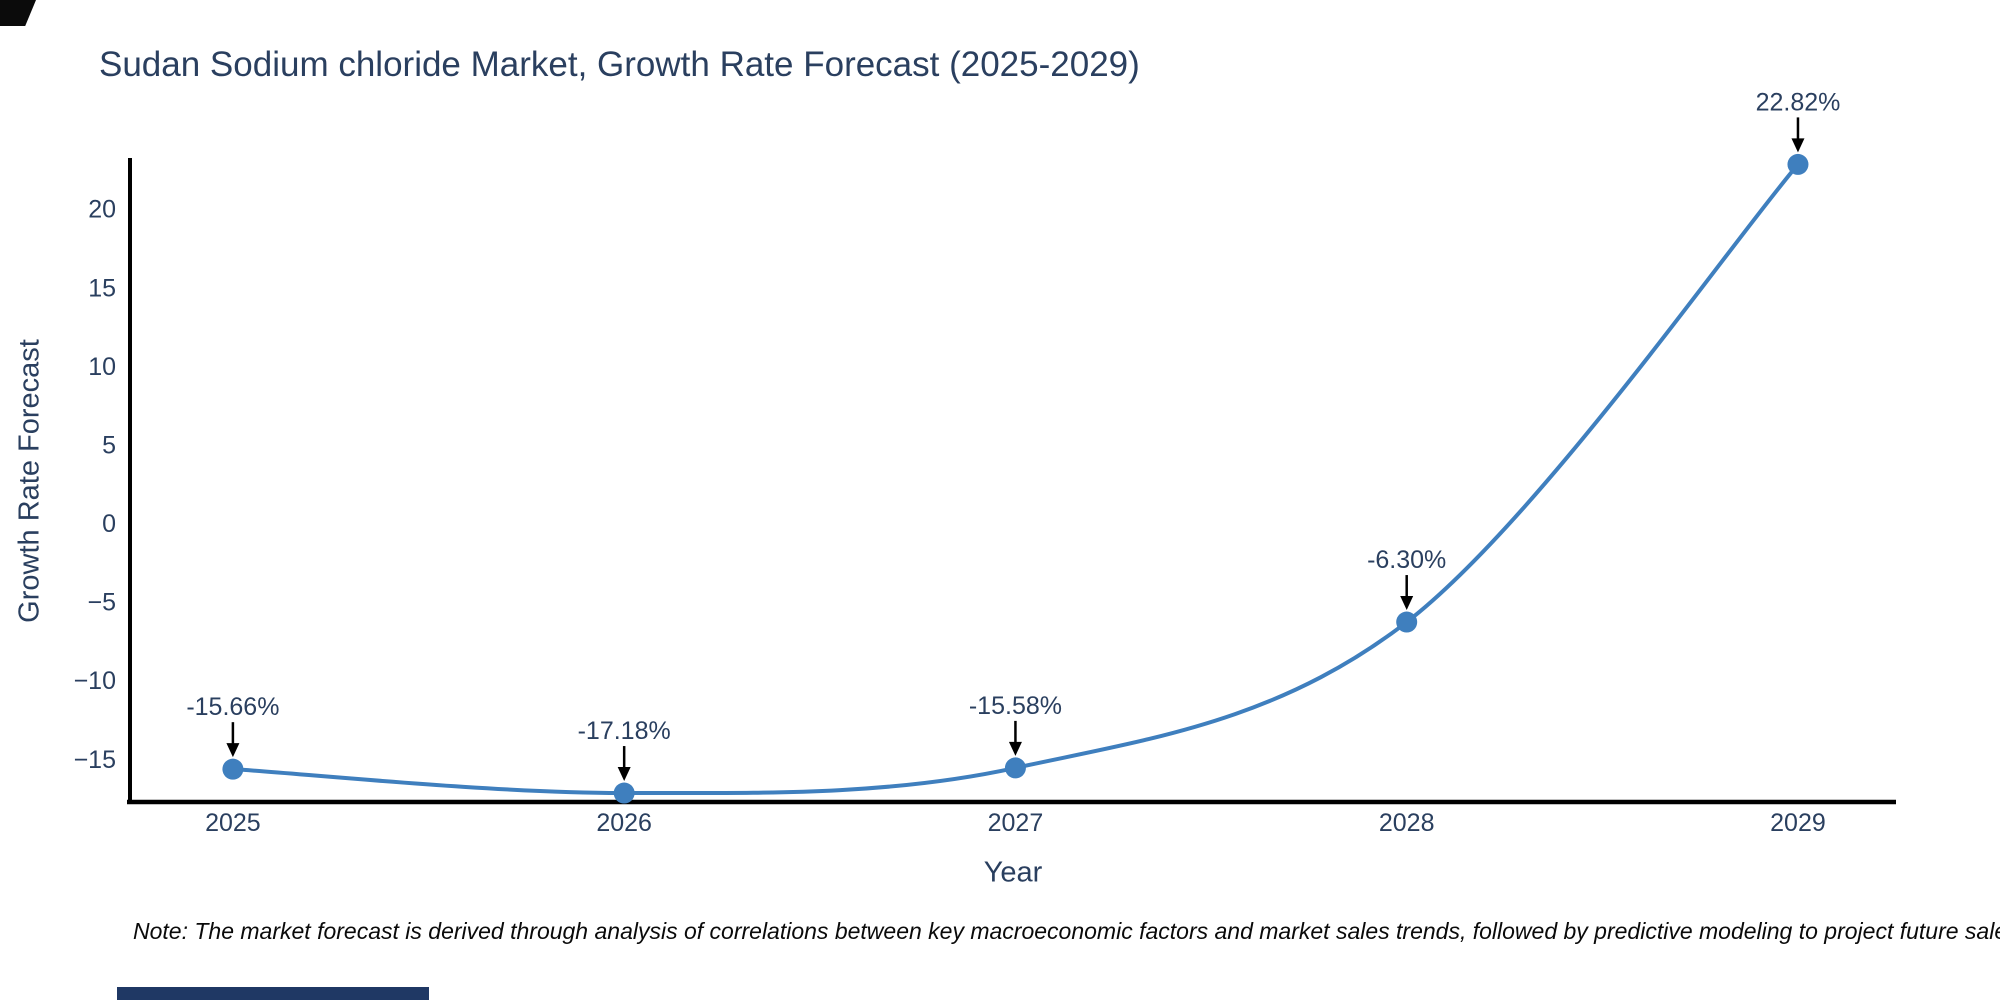  Describe the element at coordinates (95, 681) in the screenshot. I see `y-tick-label: −10` at that location.